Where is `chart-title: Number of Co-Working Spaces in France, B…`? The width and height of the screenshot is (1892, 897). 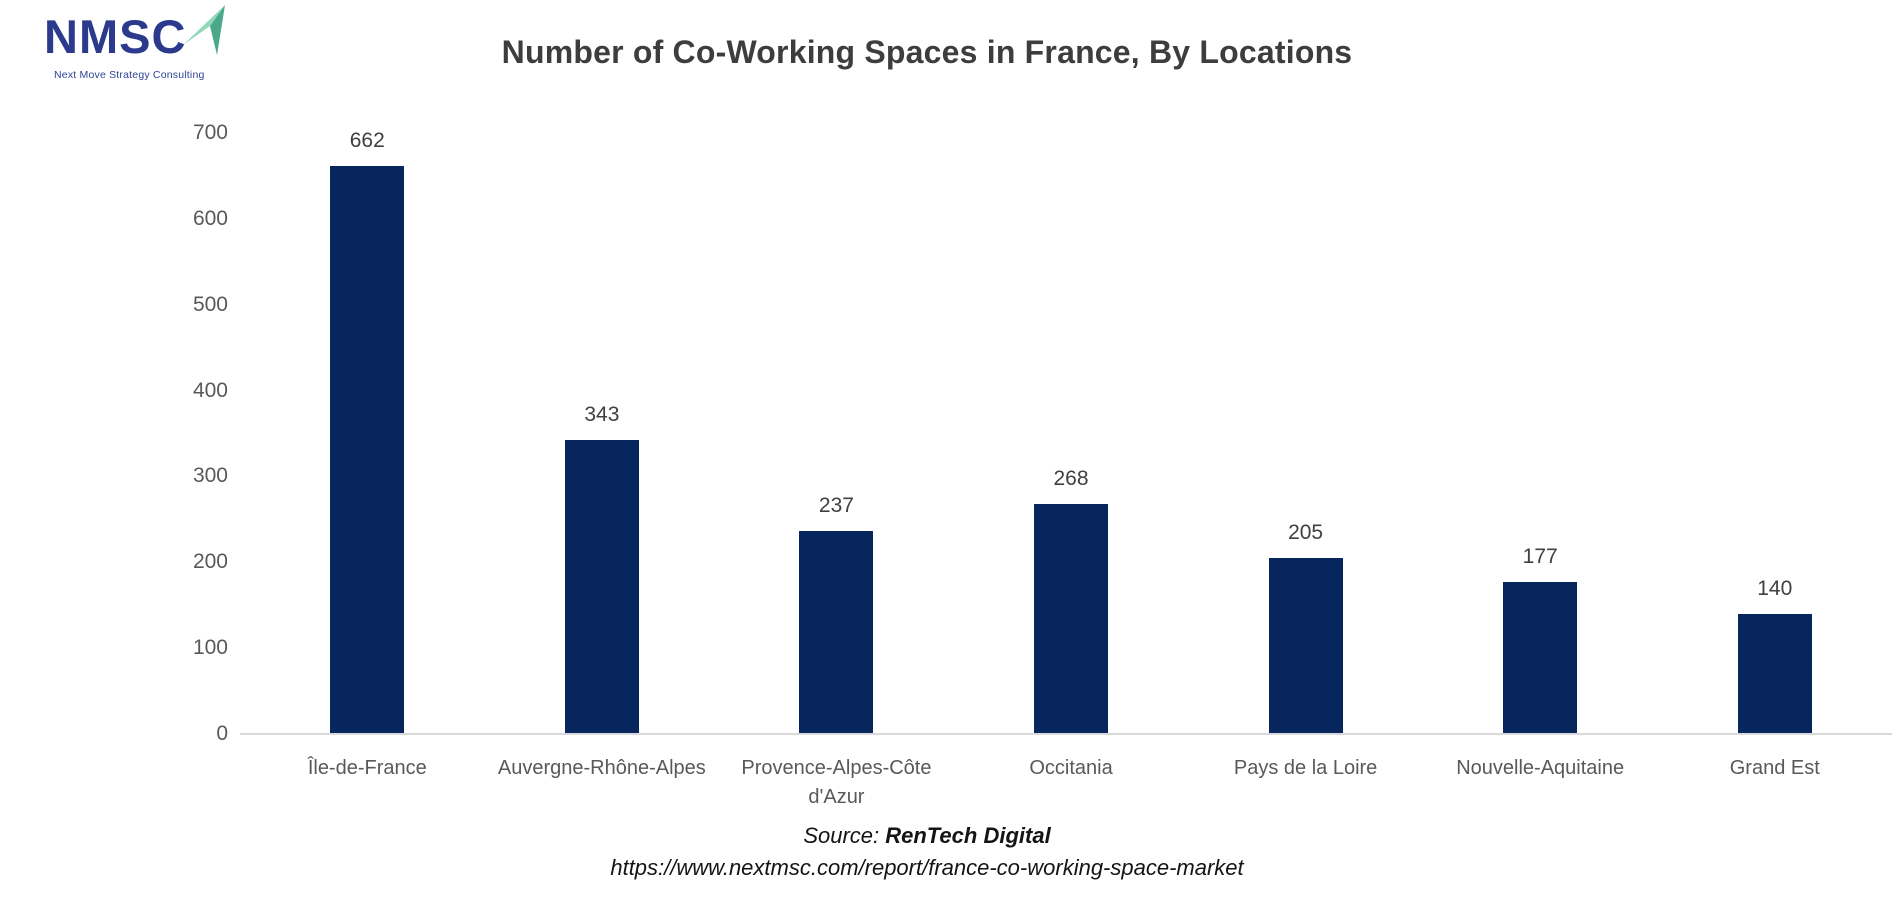
chart-title: Number of Co-Working Spaces in France, B… is located at coordinates (927, 52).